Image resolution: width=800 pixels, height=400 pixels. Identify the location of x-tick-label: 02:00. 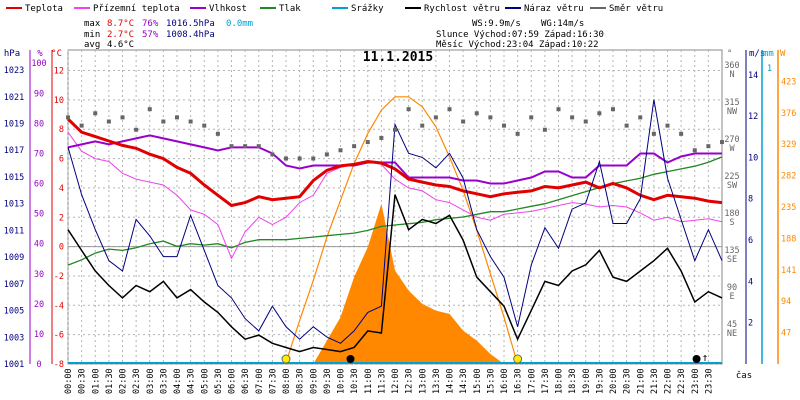
(124, 381).